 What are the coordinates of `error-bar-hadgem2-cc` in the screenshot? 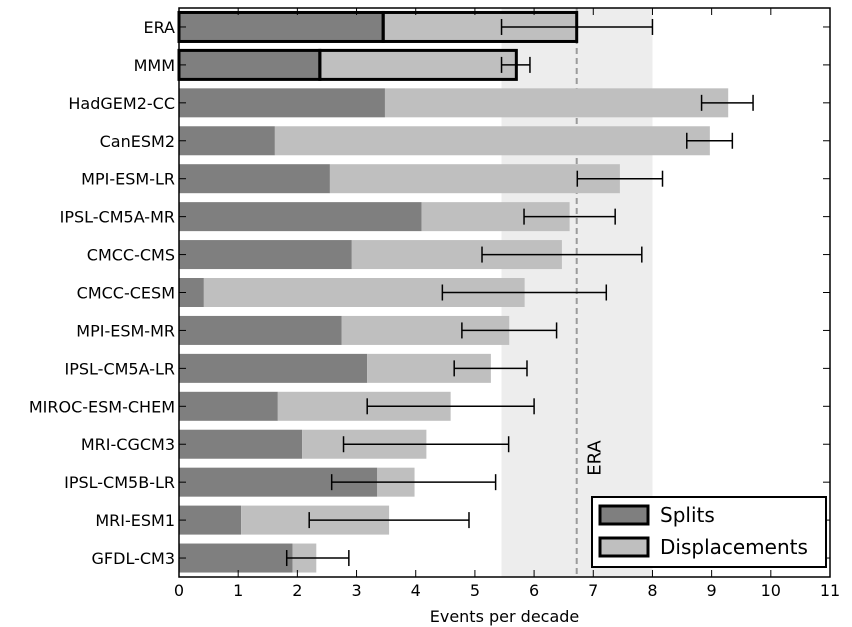 It's located at (727, 102).